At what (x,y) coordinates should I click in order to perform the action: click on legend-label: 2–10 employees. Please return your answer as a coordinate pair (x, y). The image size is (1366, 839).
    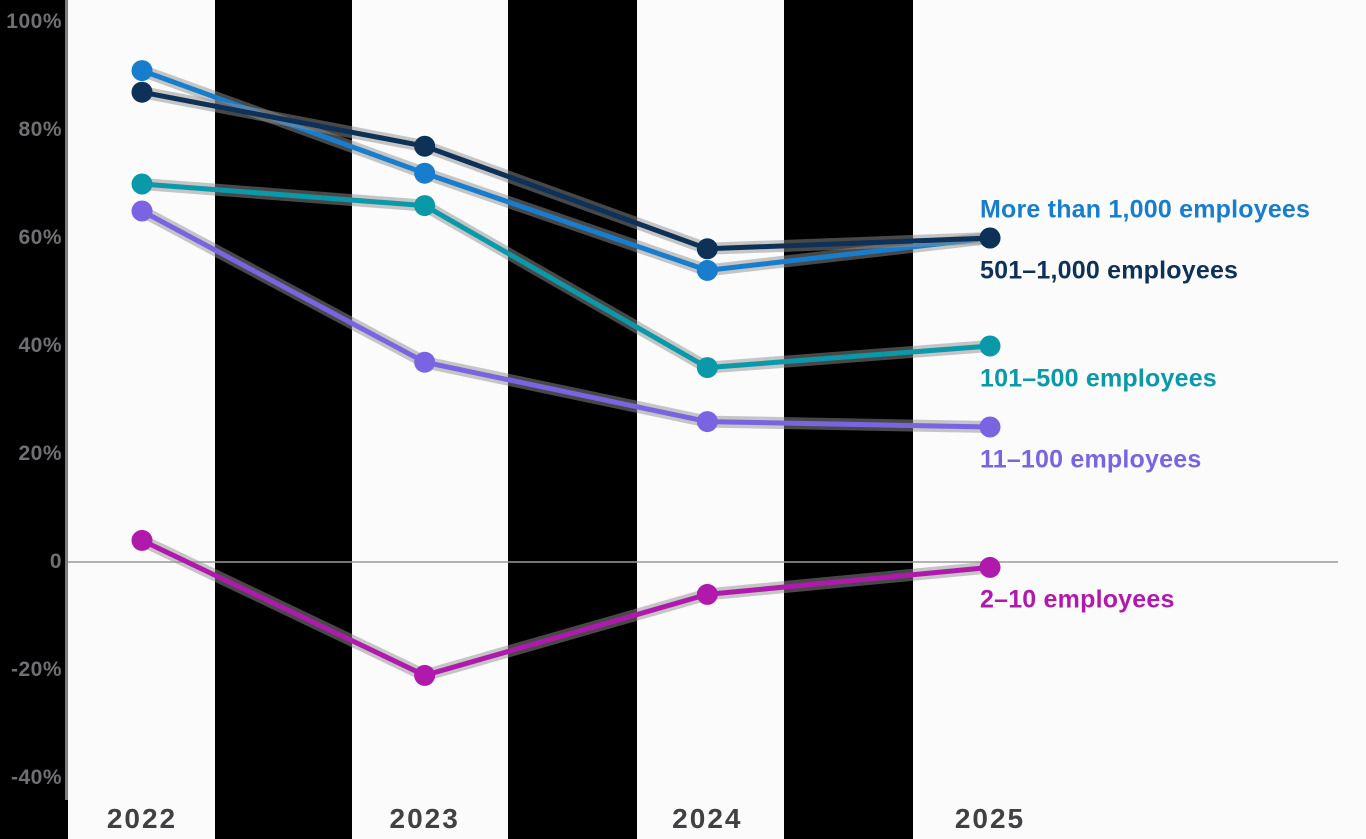
    Looking at the image, I should click on (1077, 599).